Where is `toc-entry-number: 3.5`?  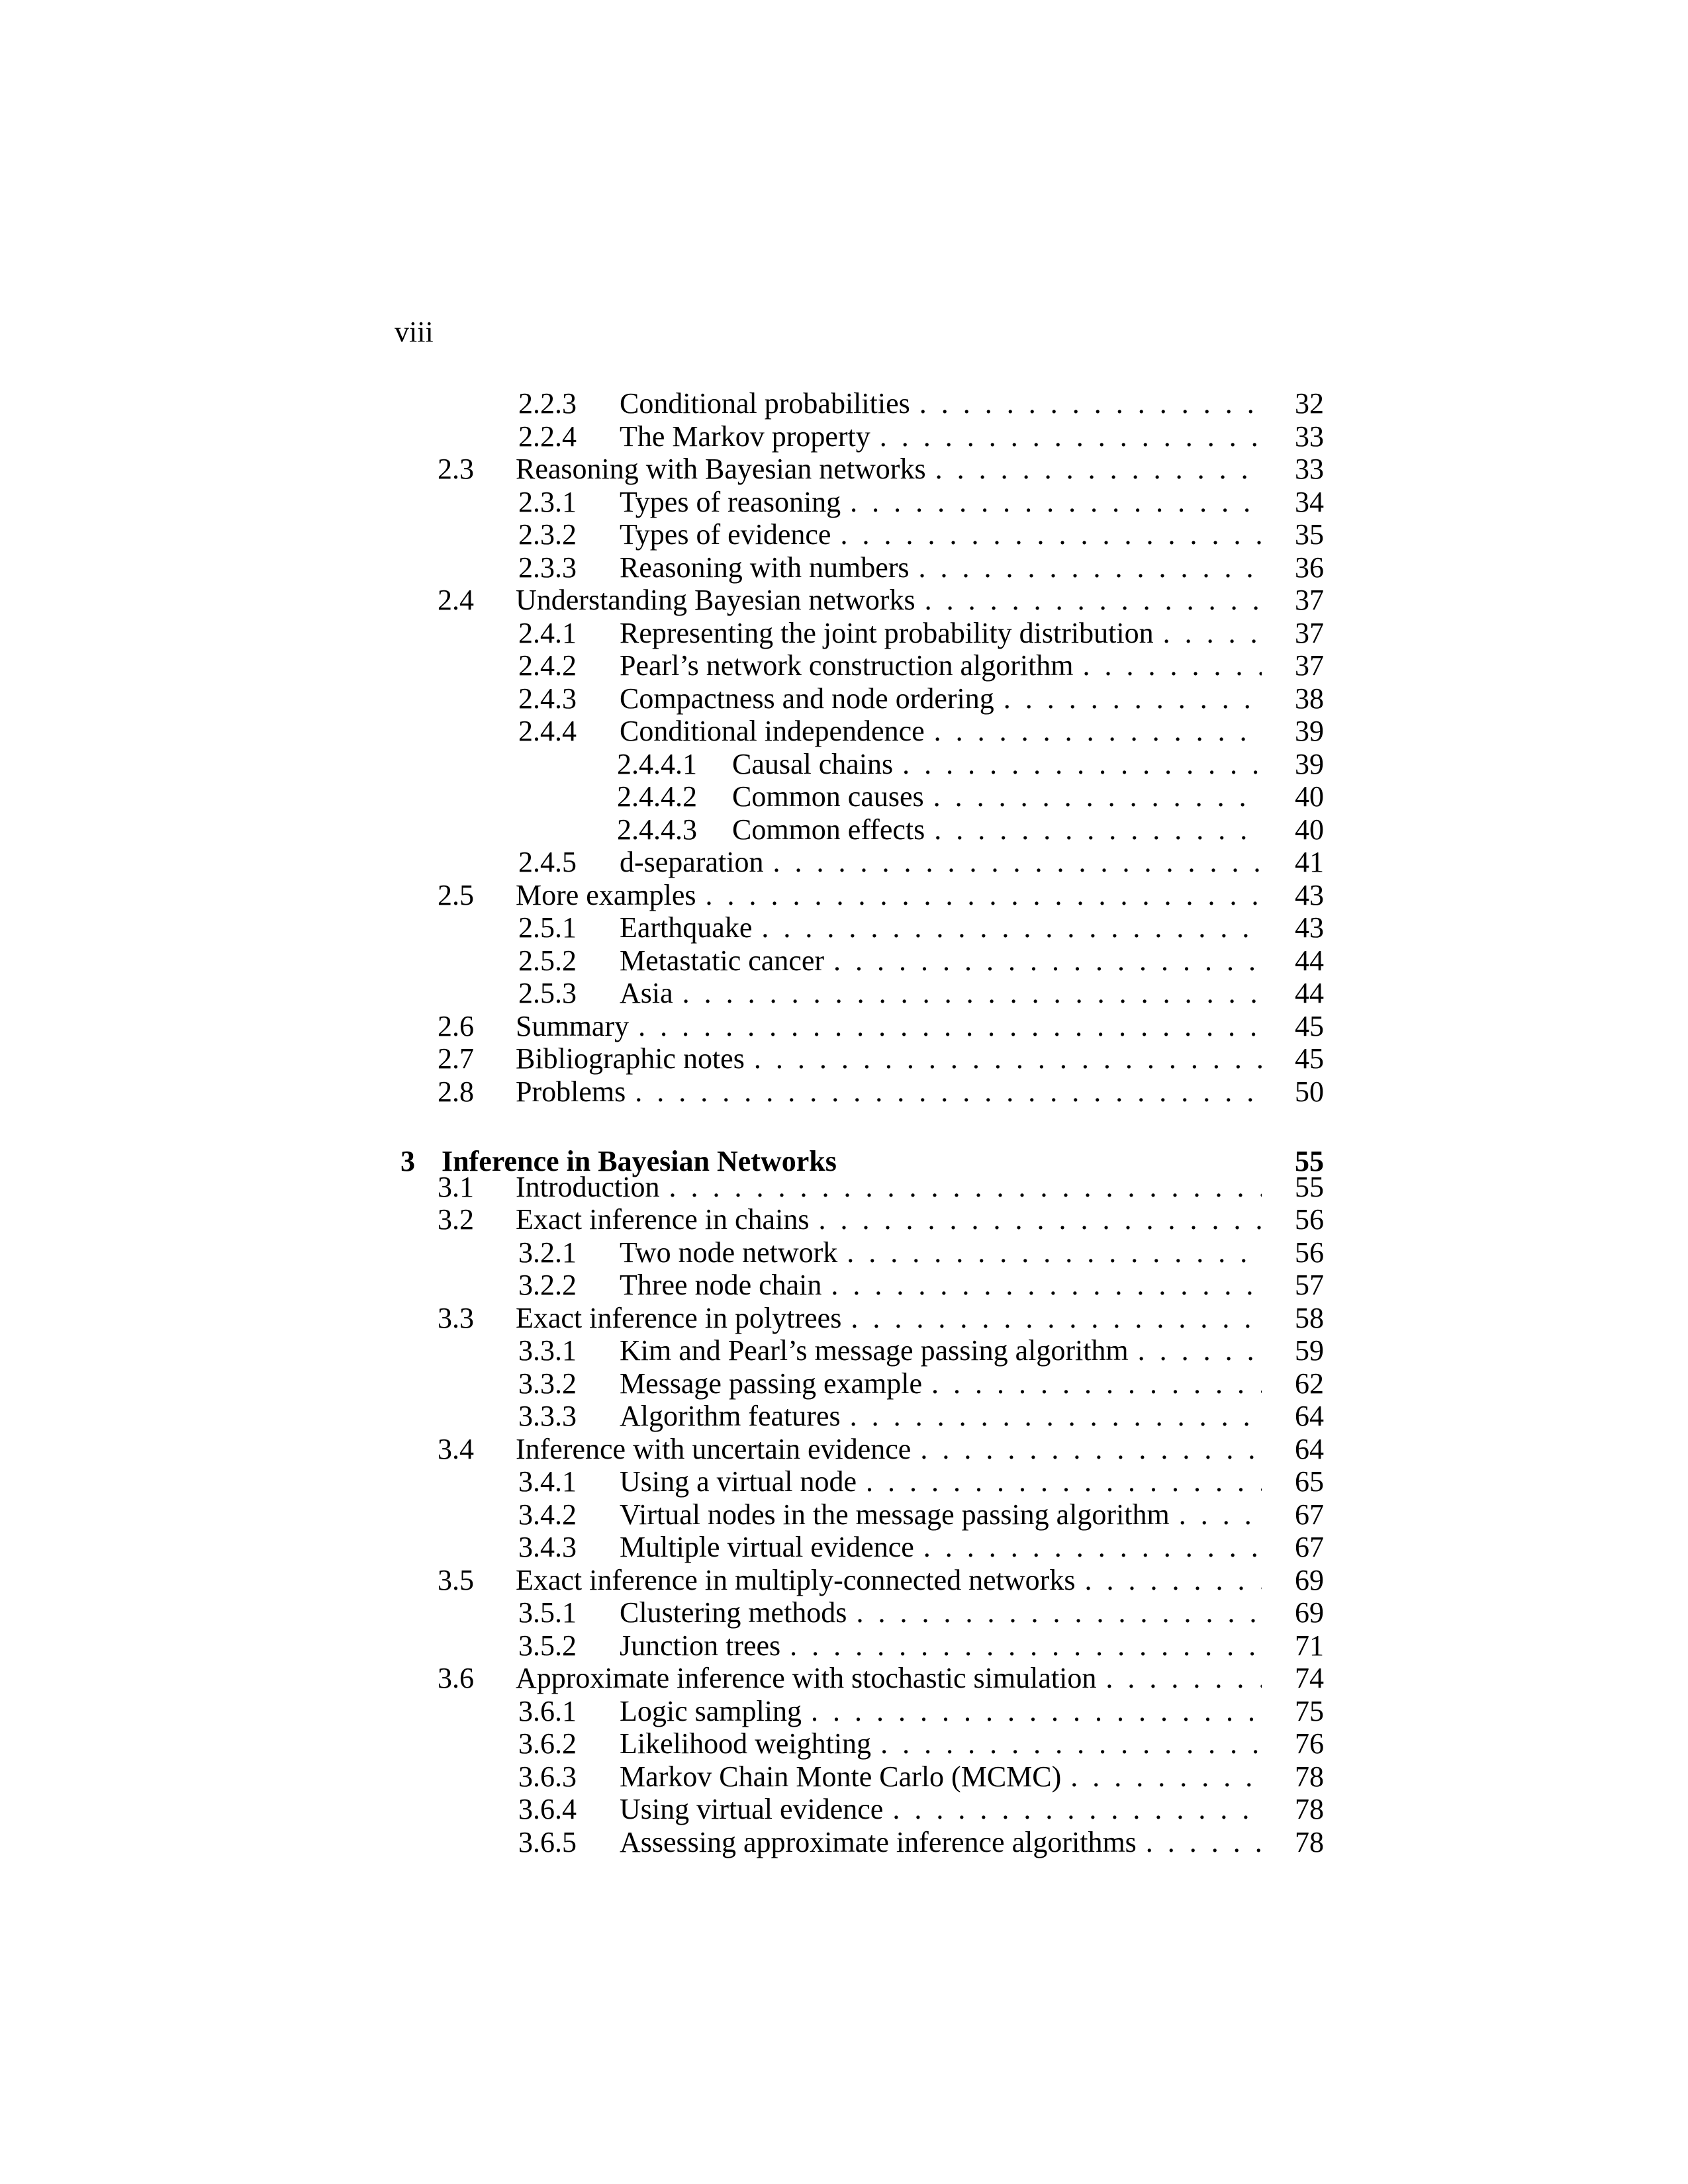 toc-entry-number: 3.5 is located at coordinates (456, 1579).